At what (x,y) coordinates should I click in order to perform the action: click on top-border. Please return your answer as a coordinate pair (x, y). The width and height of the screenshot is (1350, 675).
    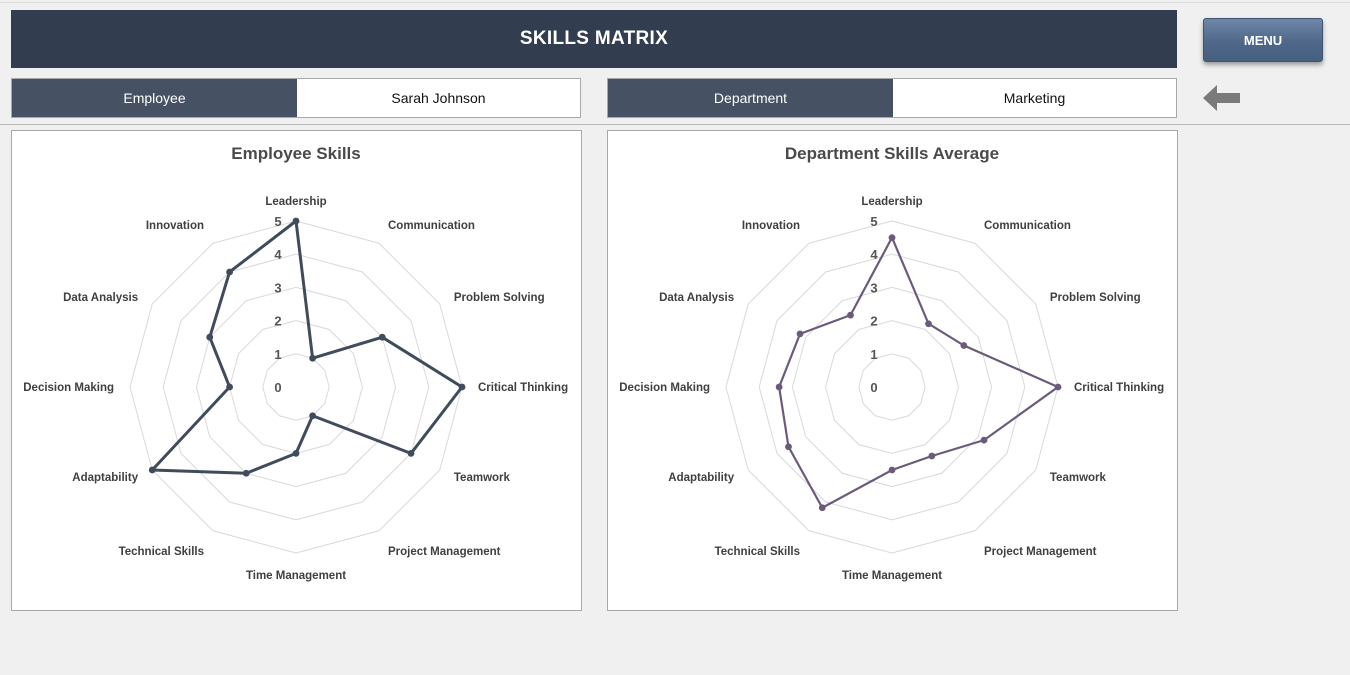
    Looking at the image, I should click on (675, 2).